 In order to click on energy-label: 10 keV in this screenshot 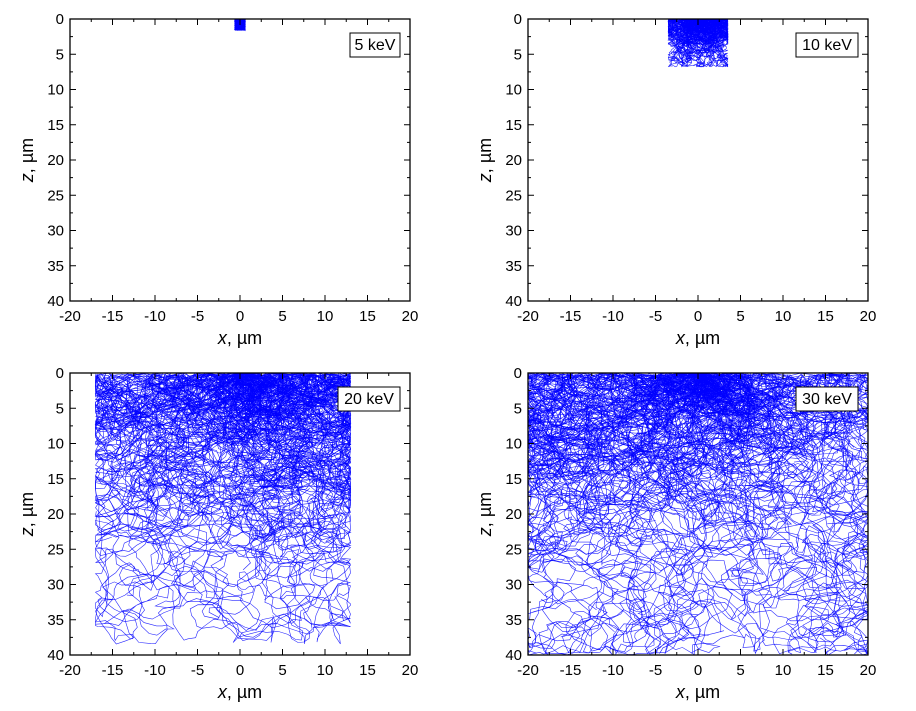, I will do `click(827, 45)`.